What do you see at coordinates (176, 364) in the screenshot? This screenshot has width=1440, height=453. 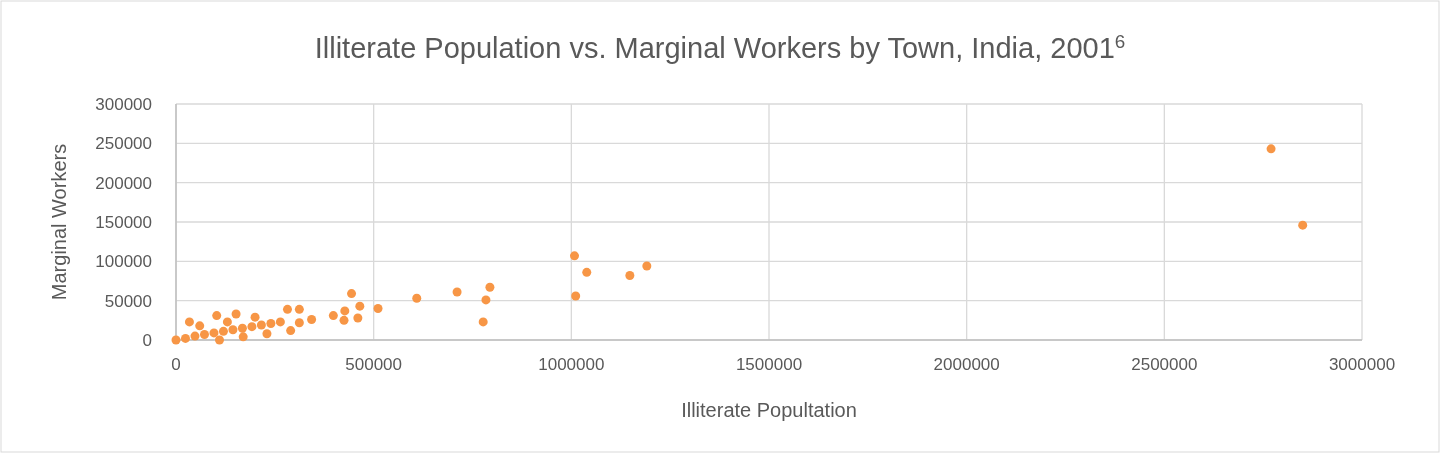 I see `x-tick-label: 0` at bounding box center [176, 364].